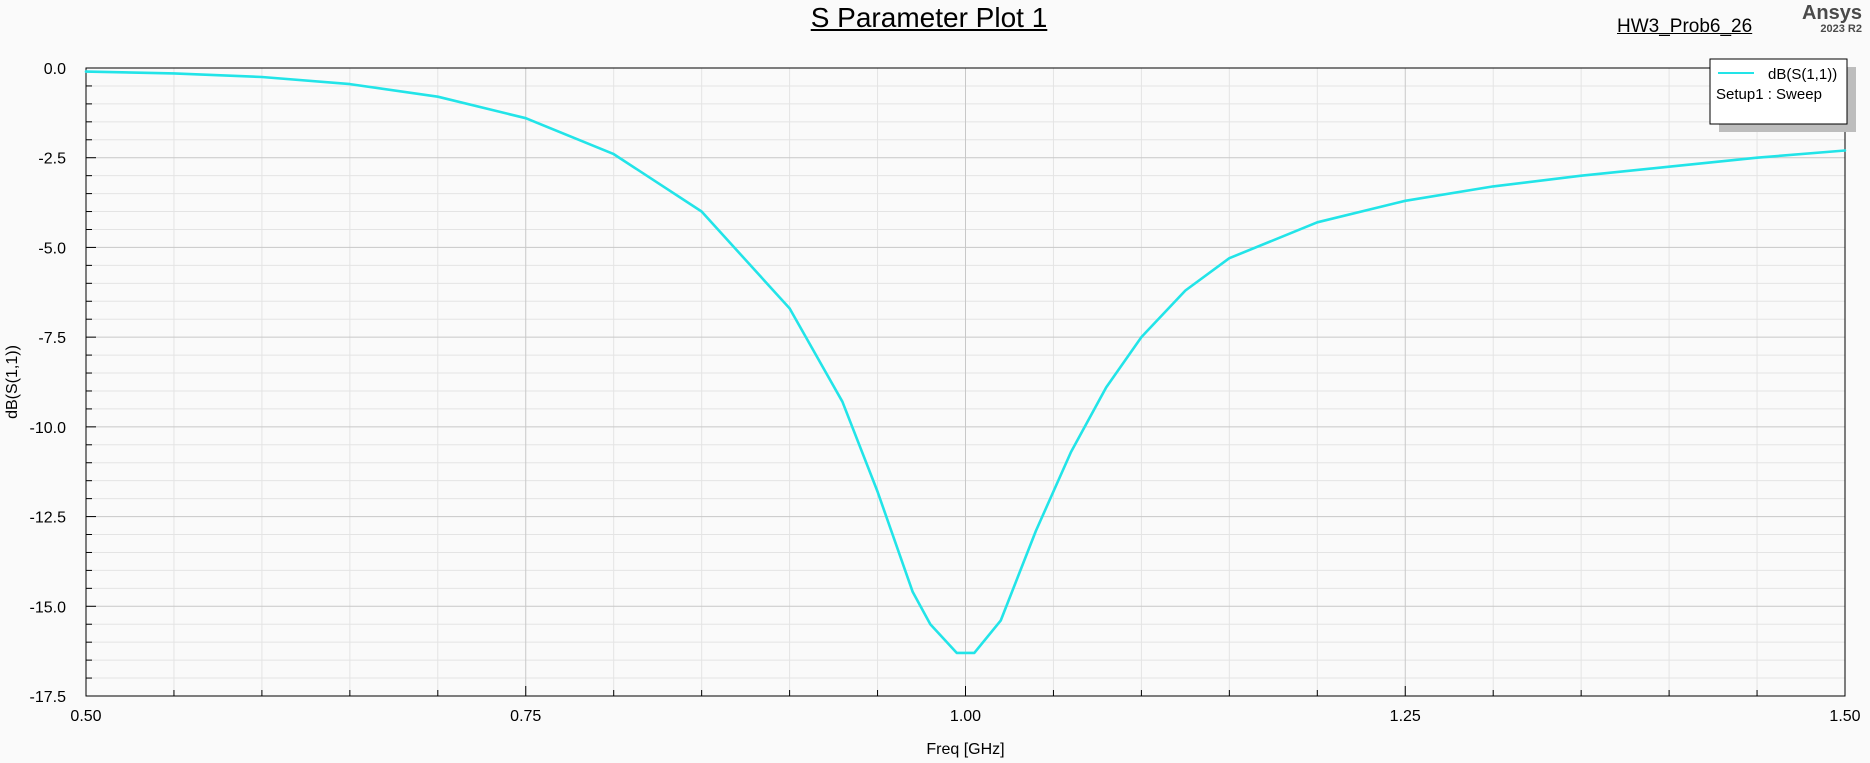 Image resolution: width=1870 pixels, height=763 pixels. I want to click on x-tick-label: 1.25, so click(1405, 716).